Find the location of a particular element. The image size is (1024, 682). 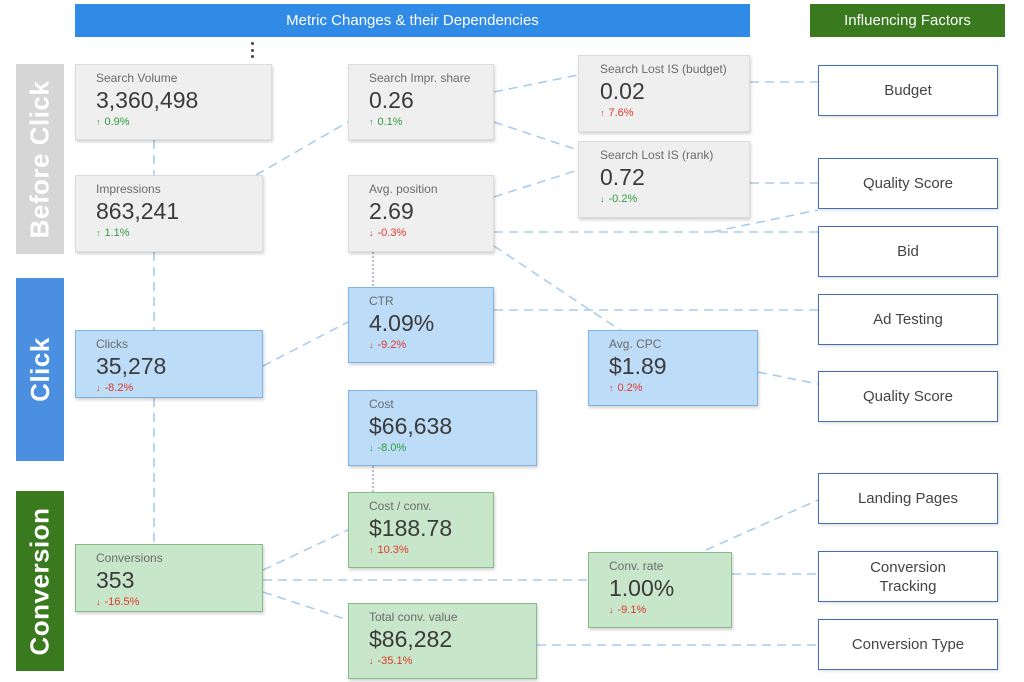

metric-label: Impressions is located at coordinates (128, 189).